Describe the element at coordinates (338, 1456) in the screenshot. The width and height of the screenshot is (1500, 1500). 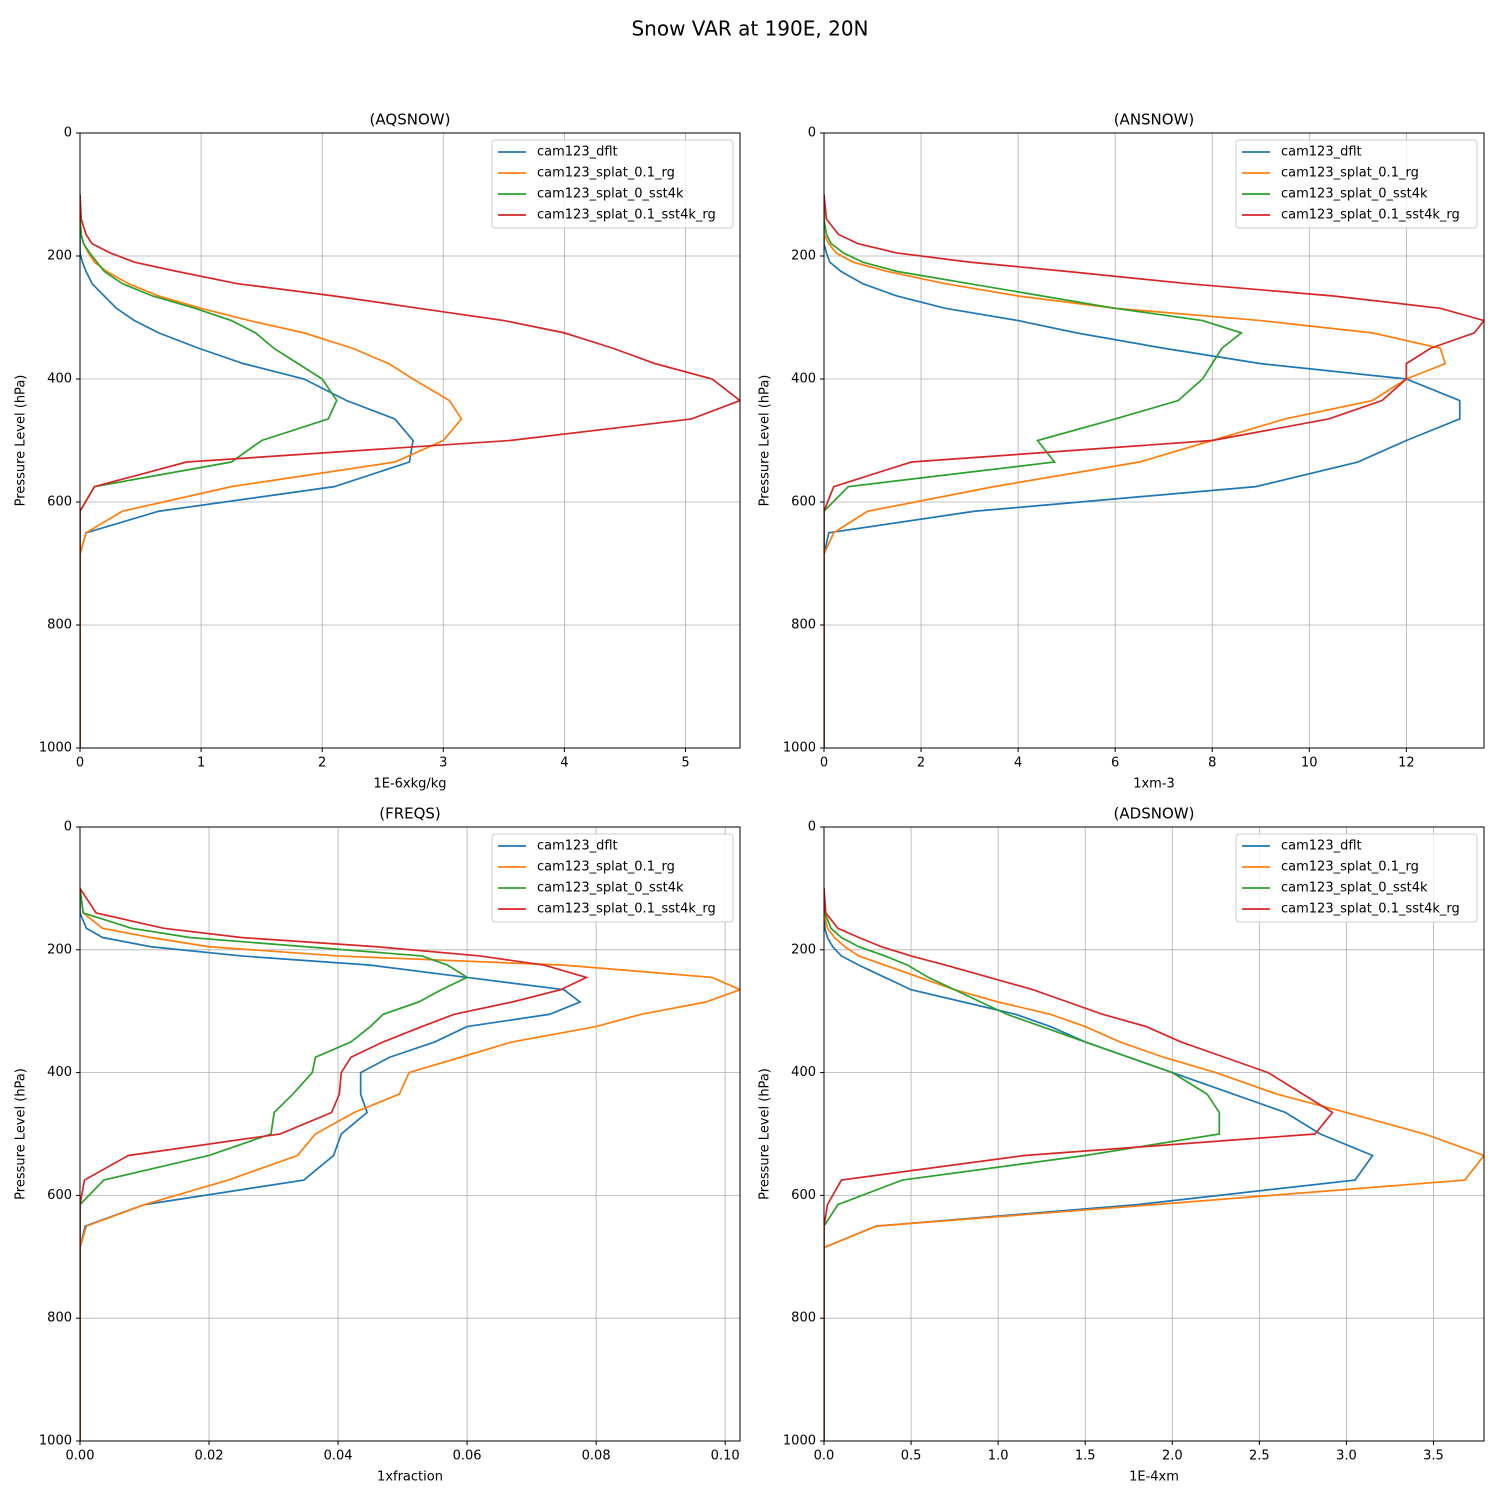
I see `x-tick-label: 0.04` at that location.